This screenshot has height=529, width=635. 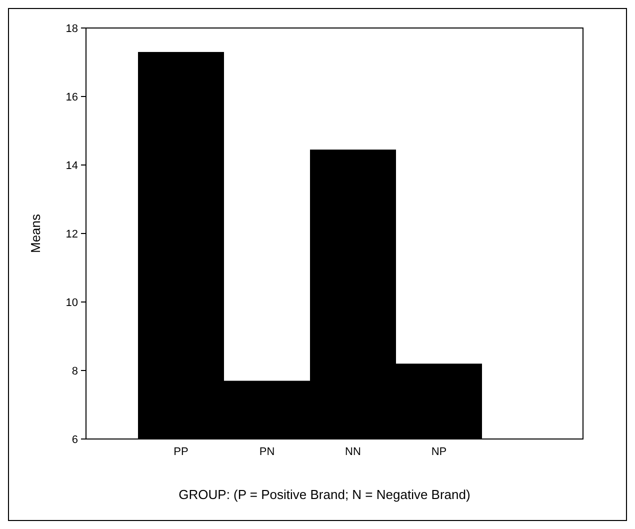 What do you see at coordinates (75, 440) in the screenshot?
I see `y-tick-label: 6` at bounding box center [75, 440].